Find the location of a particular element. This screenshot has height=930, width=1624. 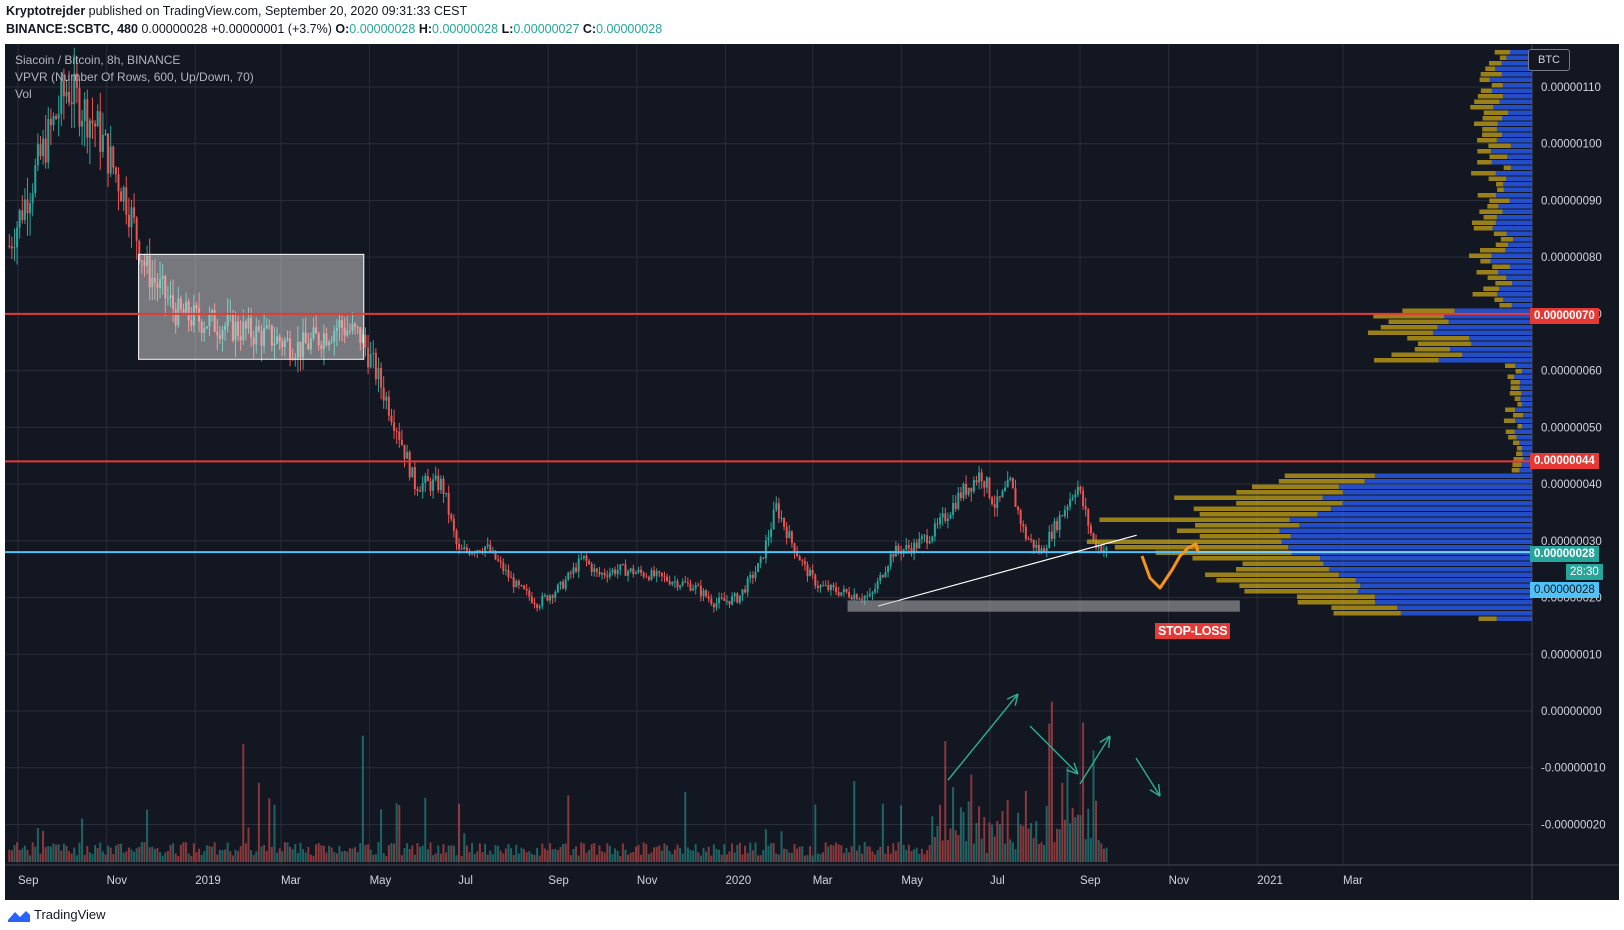

currency-unit-button: BTC is located at coordinates (1549, 60).